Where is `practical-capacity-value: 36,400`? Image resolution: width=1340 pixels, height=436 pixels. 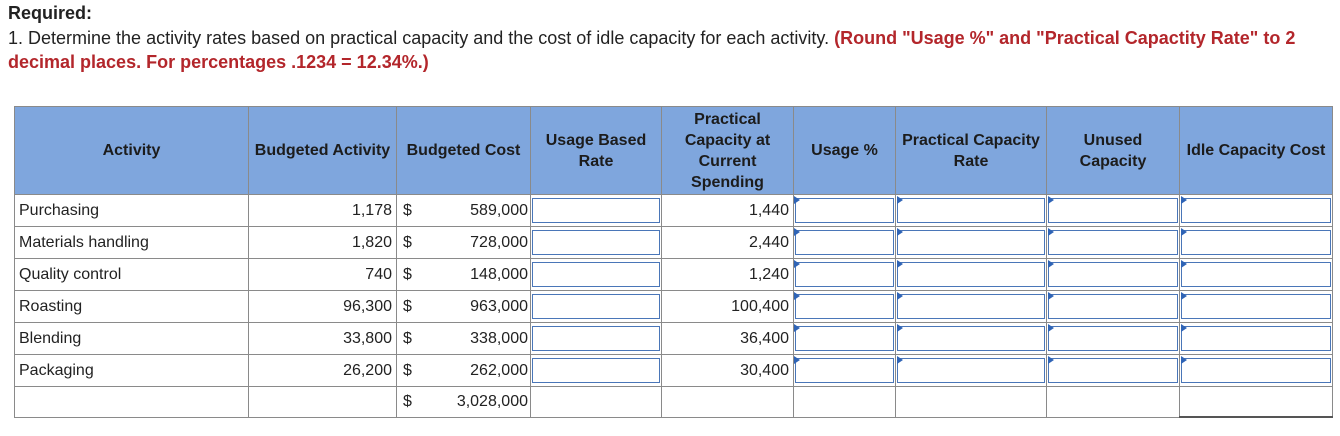
practical-capacity-value: 36,400 is located at coordinates (730, 338).